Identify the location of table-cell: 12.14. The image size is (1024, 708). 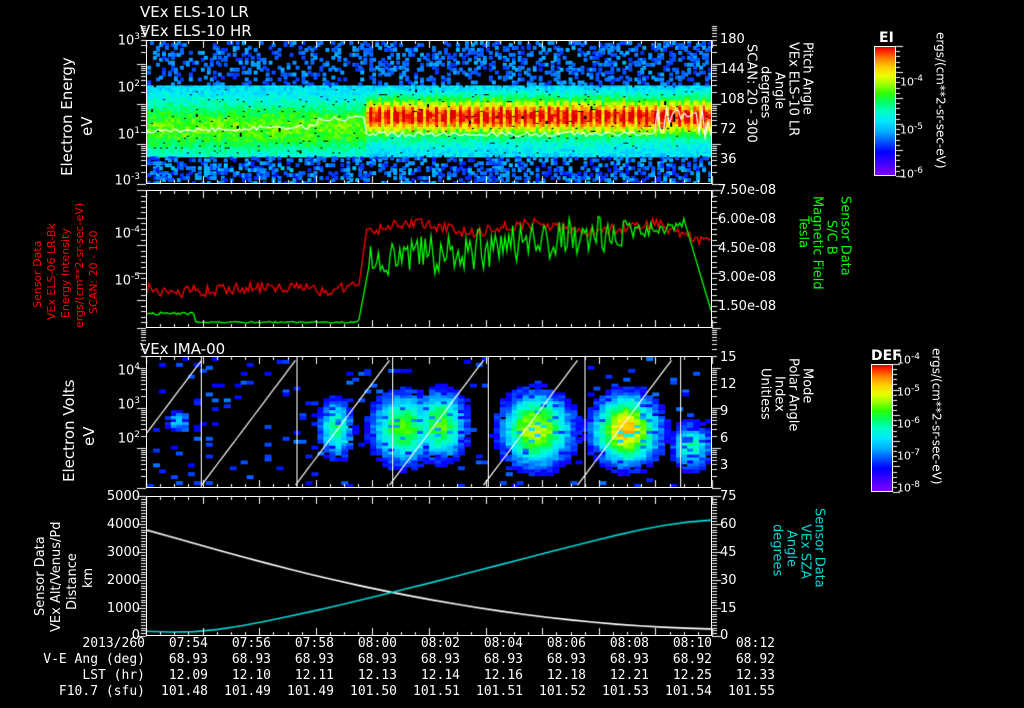
(440, 675).